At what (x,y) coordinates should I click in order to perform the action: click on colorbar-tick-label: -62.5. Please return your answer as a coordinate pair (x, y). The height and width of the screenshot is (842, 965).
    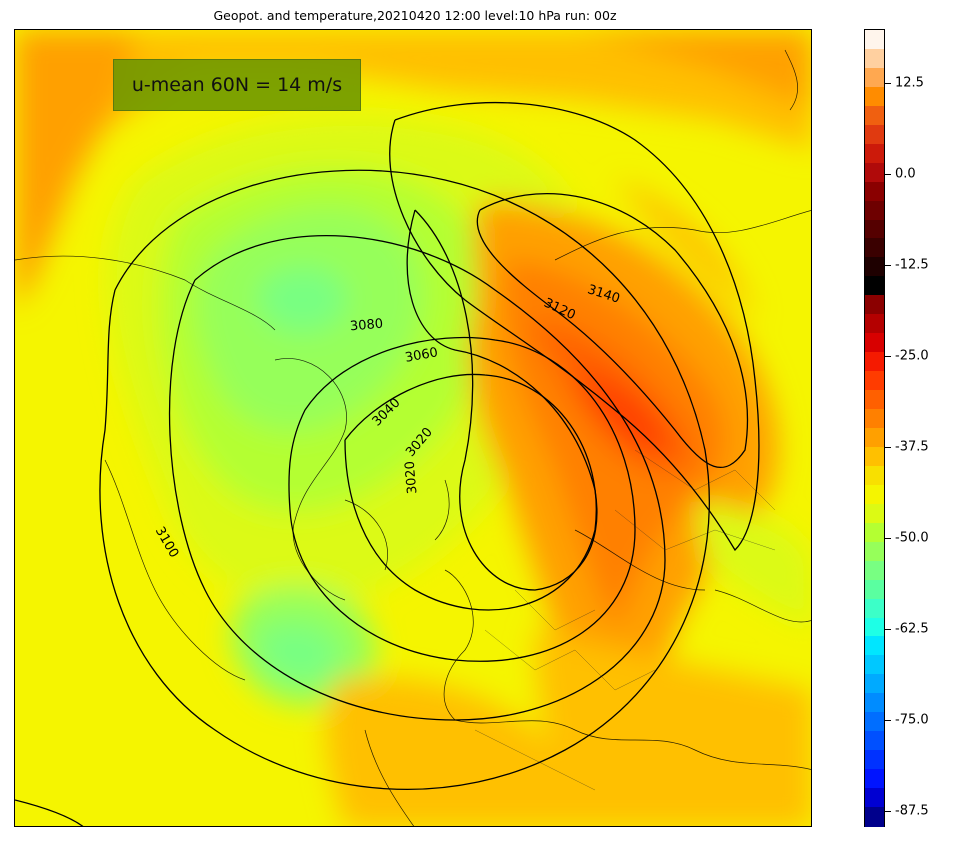
    Looking at the image, I should click on (912, 629).